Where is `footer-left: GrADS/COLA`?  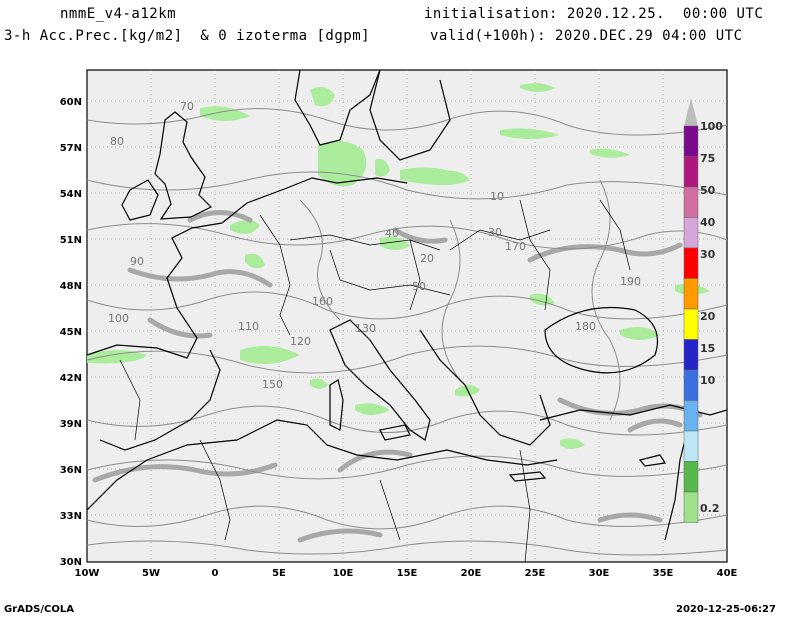 footer-left: GrADS/COLA is located at coordinates (39, 609).